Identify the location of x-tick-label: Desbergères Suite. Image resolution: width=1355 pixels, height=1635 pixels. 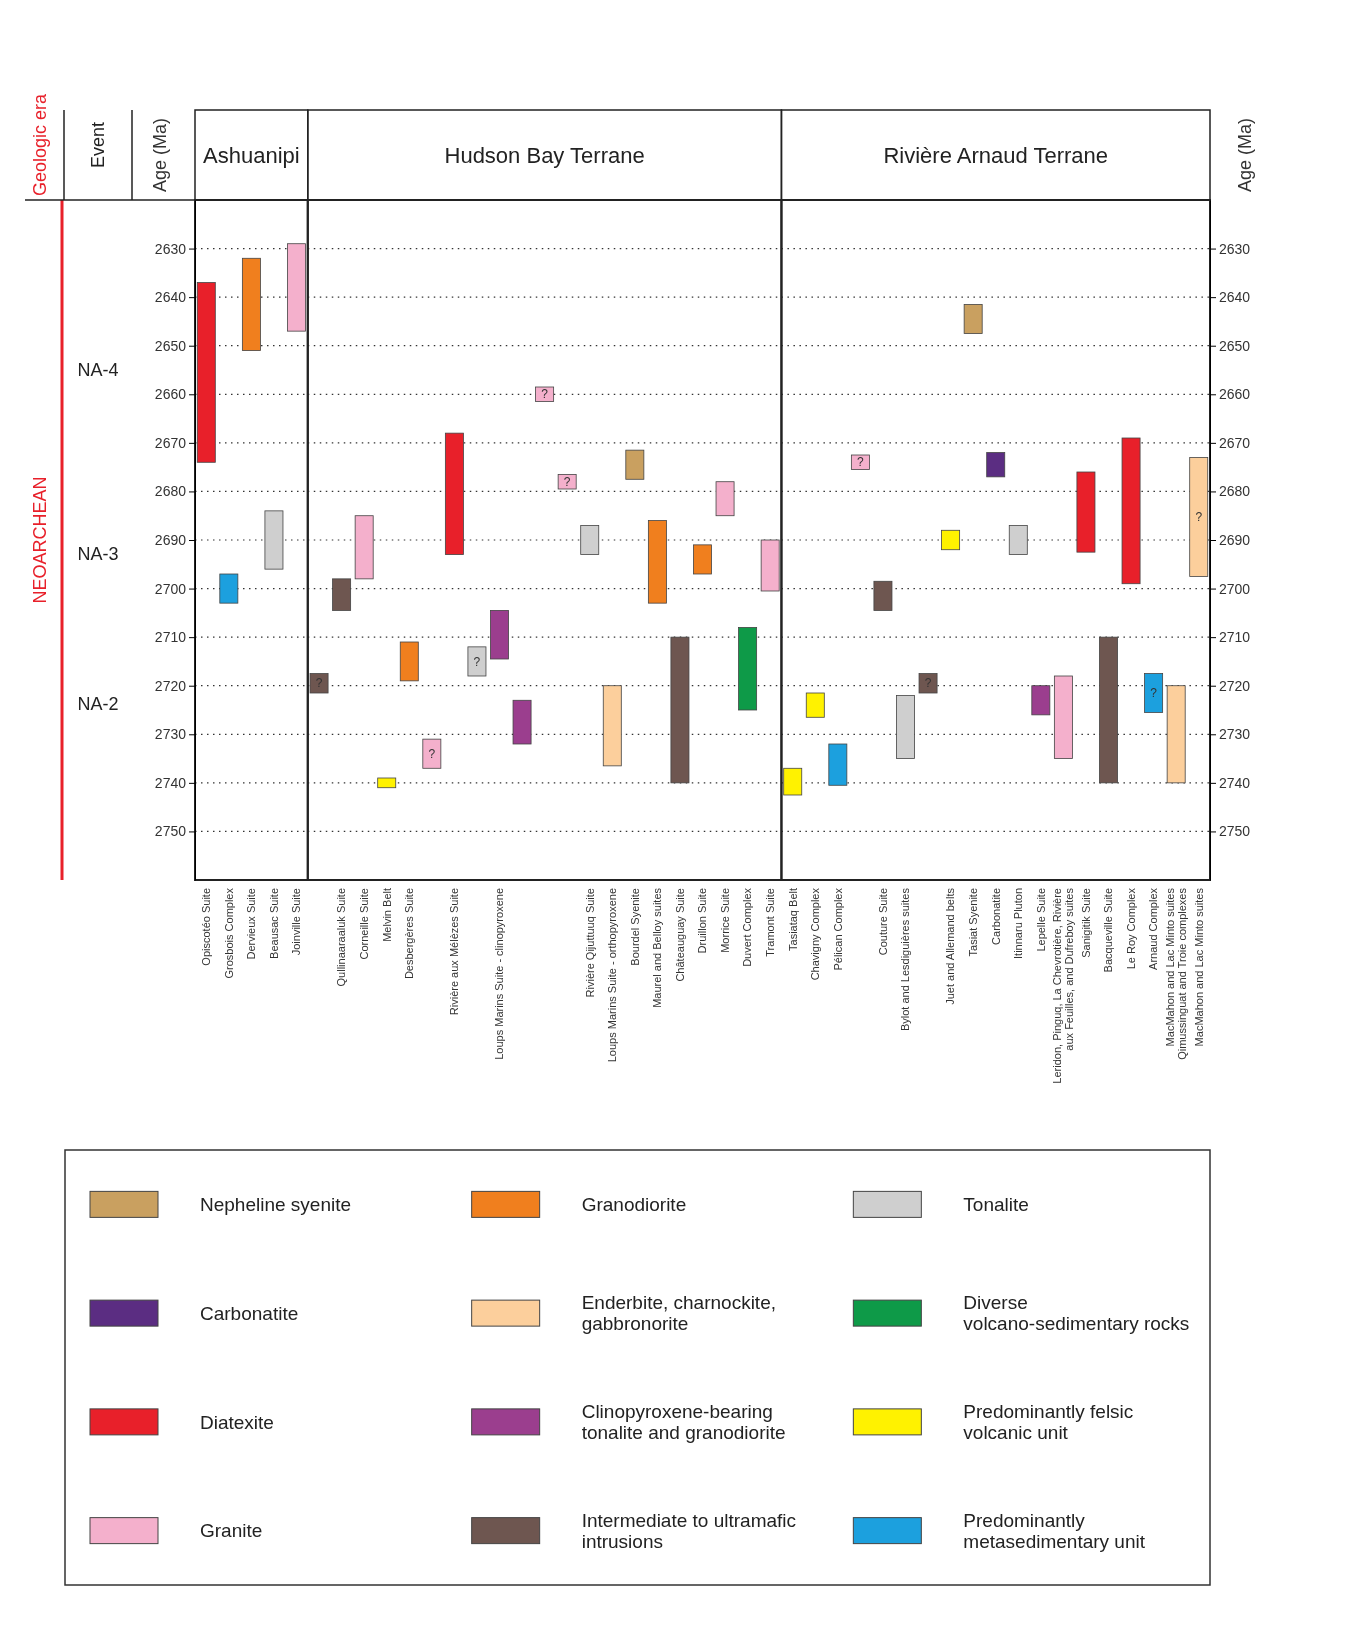
(409, 934).